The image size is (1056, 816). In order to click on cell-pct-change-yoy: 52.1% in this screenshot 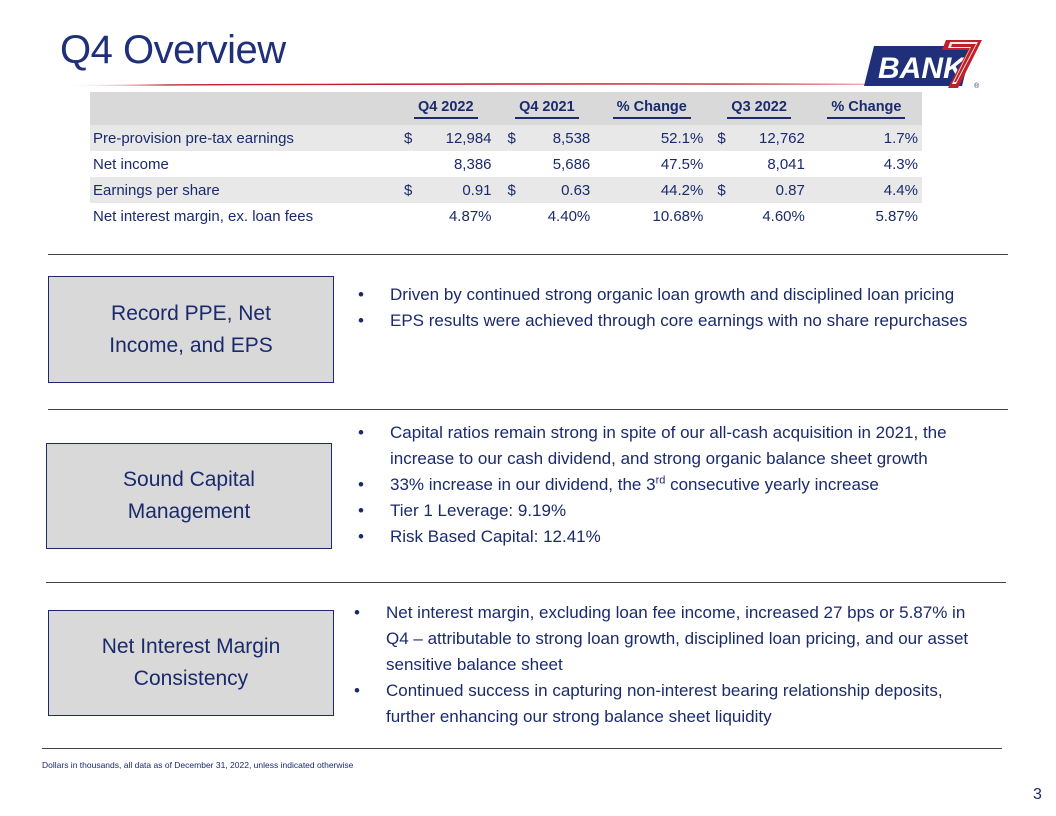, I will do `click(652, 138)`.